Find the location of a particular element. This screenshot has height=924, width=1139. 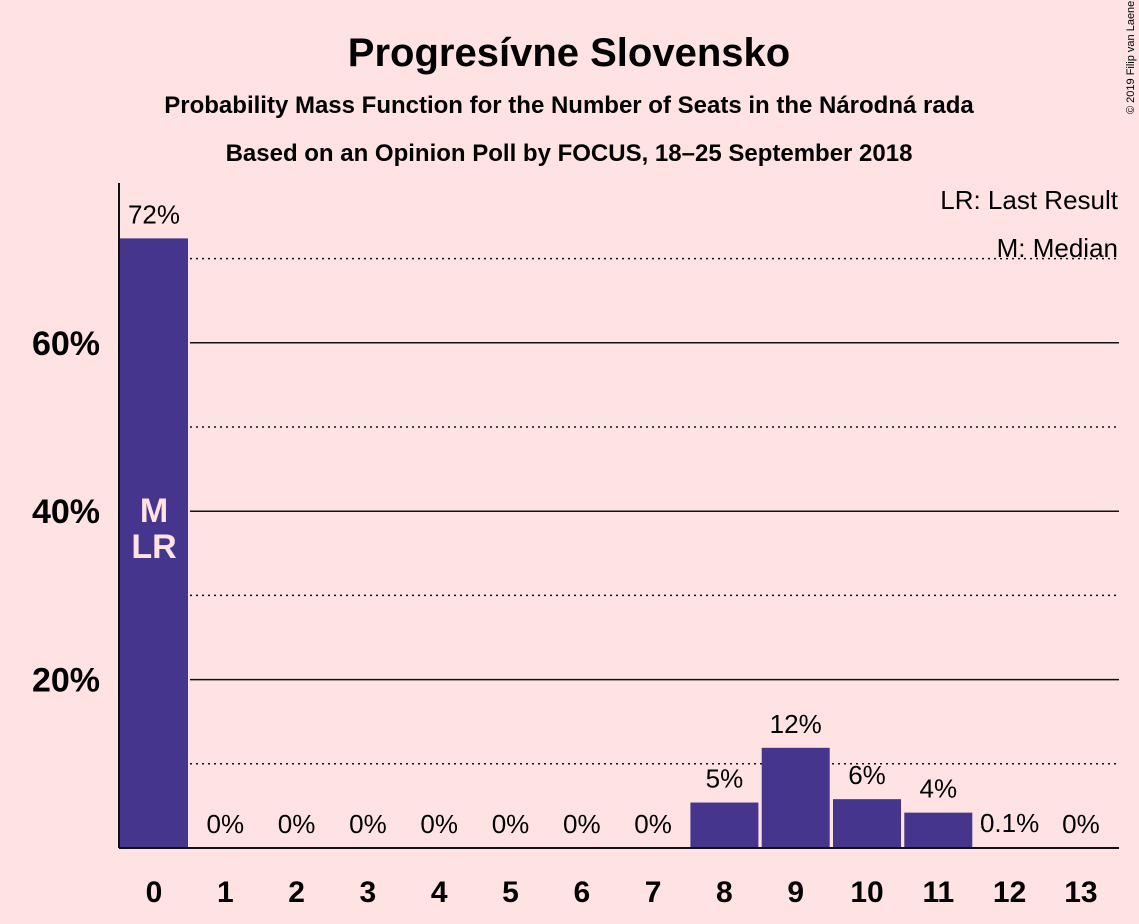

bar-value-label: 5% is located at coordinates (725, 779).